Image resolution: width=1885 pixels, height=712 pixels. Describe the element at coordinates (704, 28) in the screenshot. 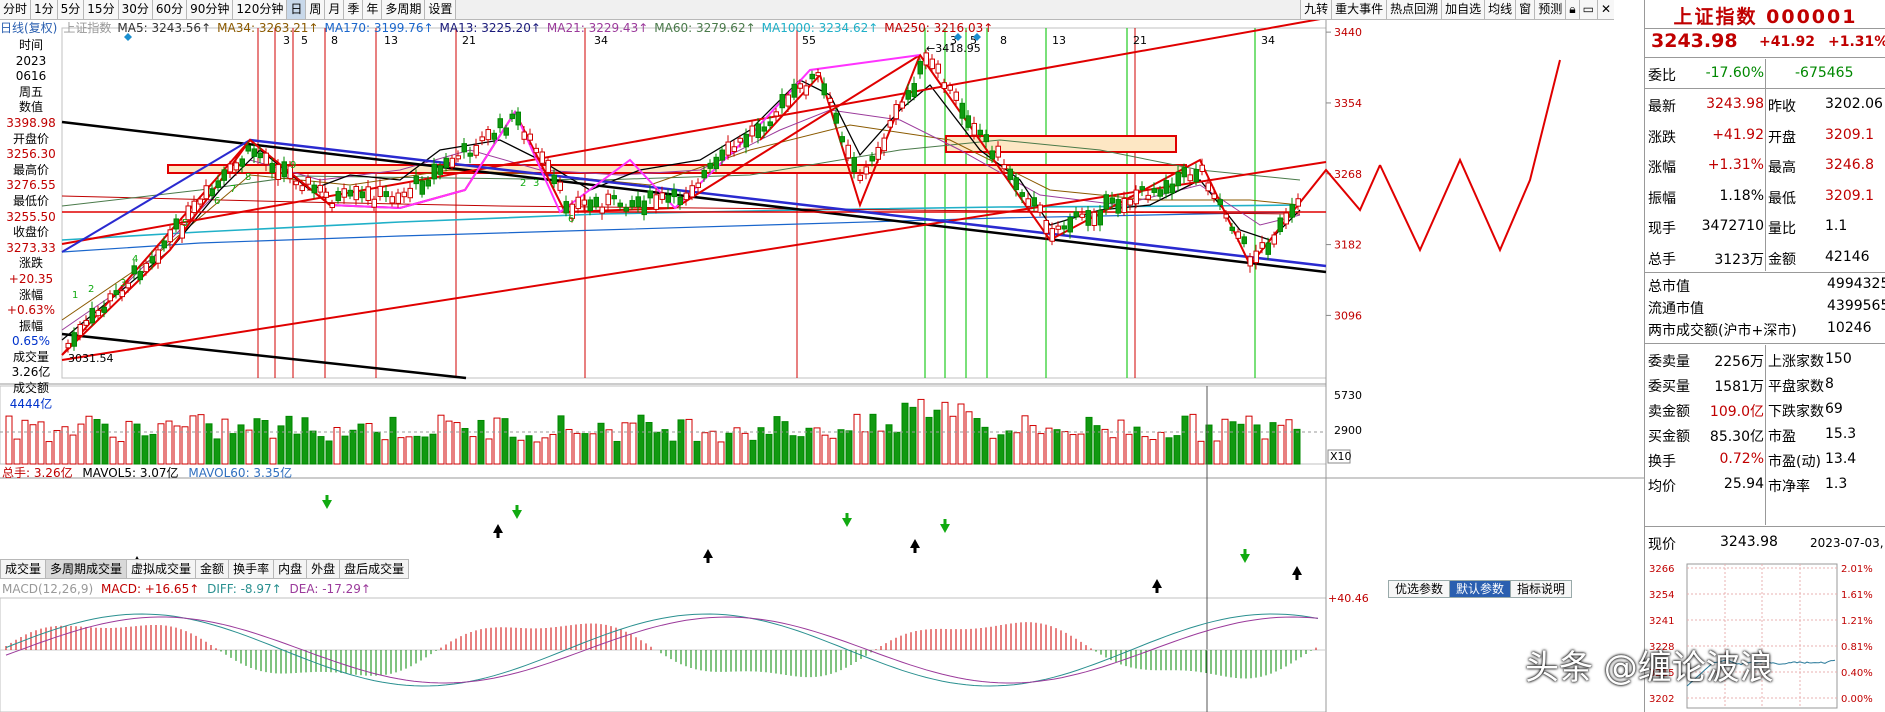

I see `ma-legend-item: MA60: 3279.62↑` at that location.